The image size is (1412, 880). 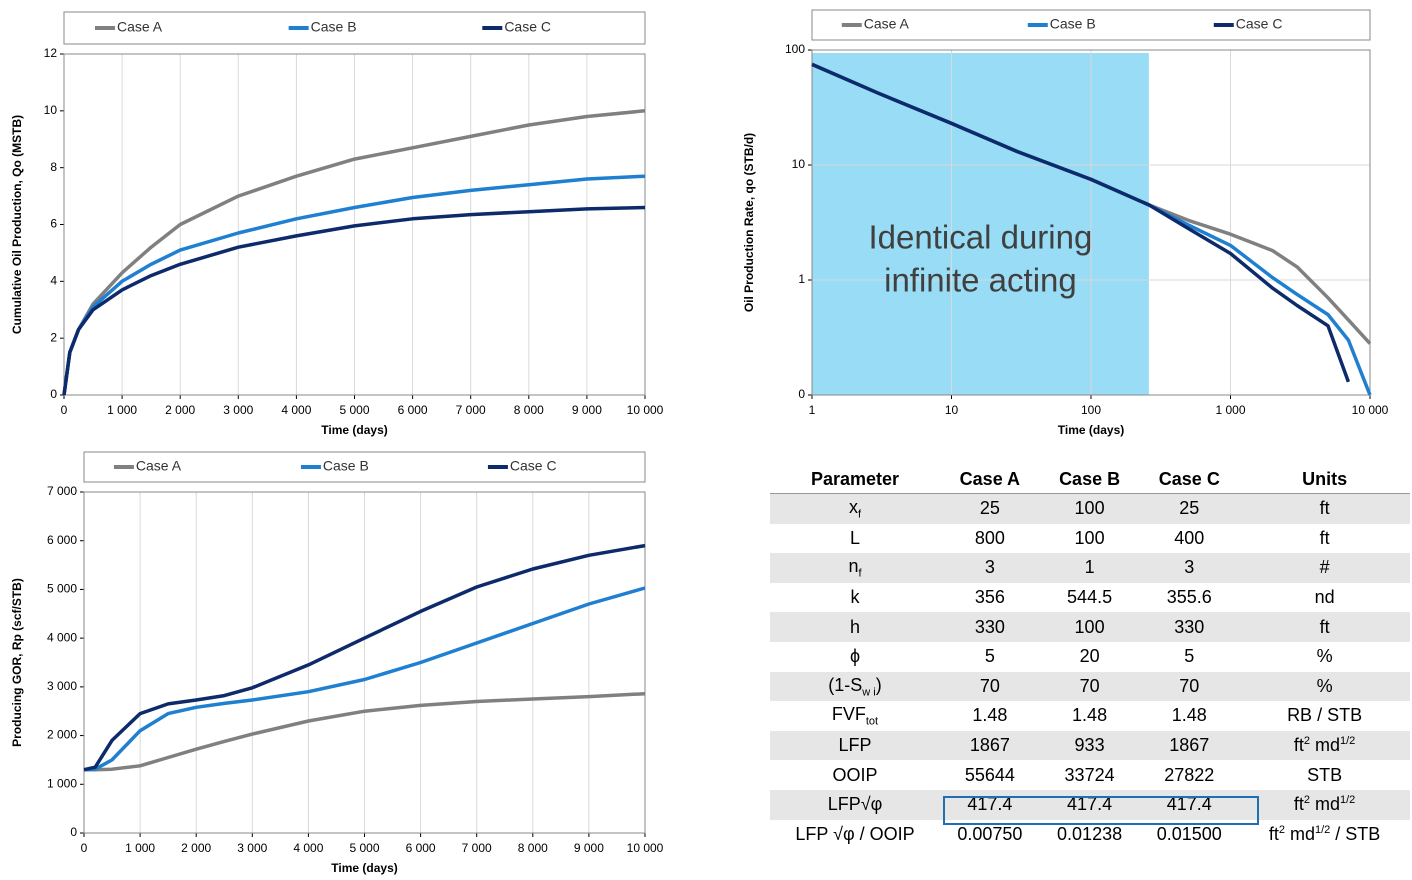 I want to click on y-axis-label: Cumulative Oil Production, Qo (MSTB), so click(x=17, y=224).